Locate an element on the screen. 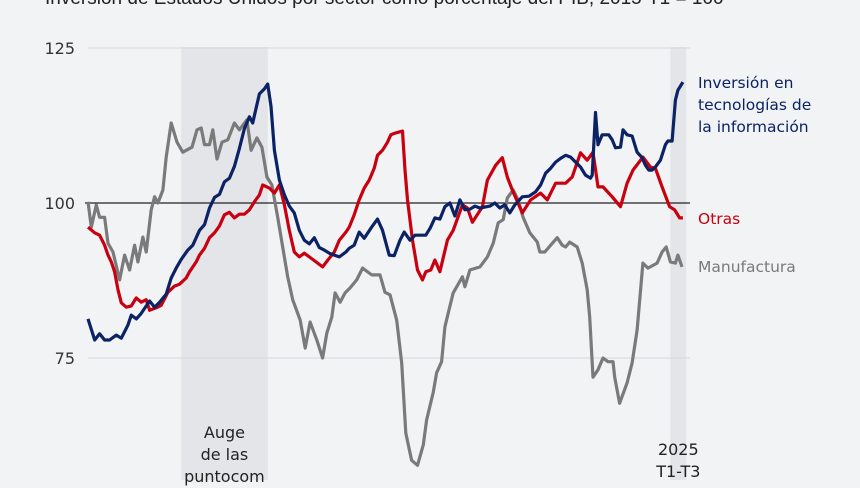 The height and width of the screenshot is (488, 860). series-label: Manufactura is located at coordinates (747, 267).